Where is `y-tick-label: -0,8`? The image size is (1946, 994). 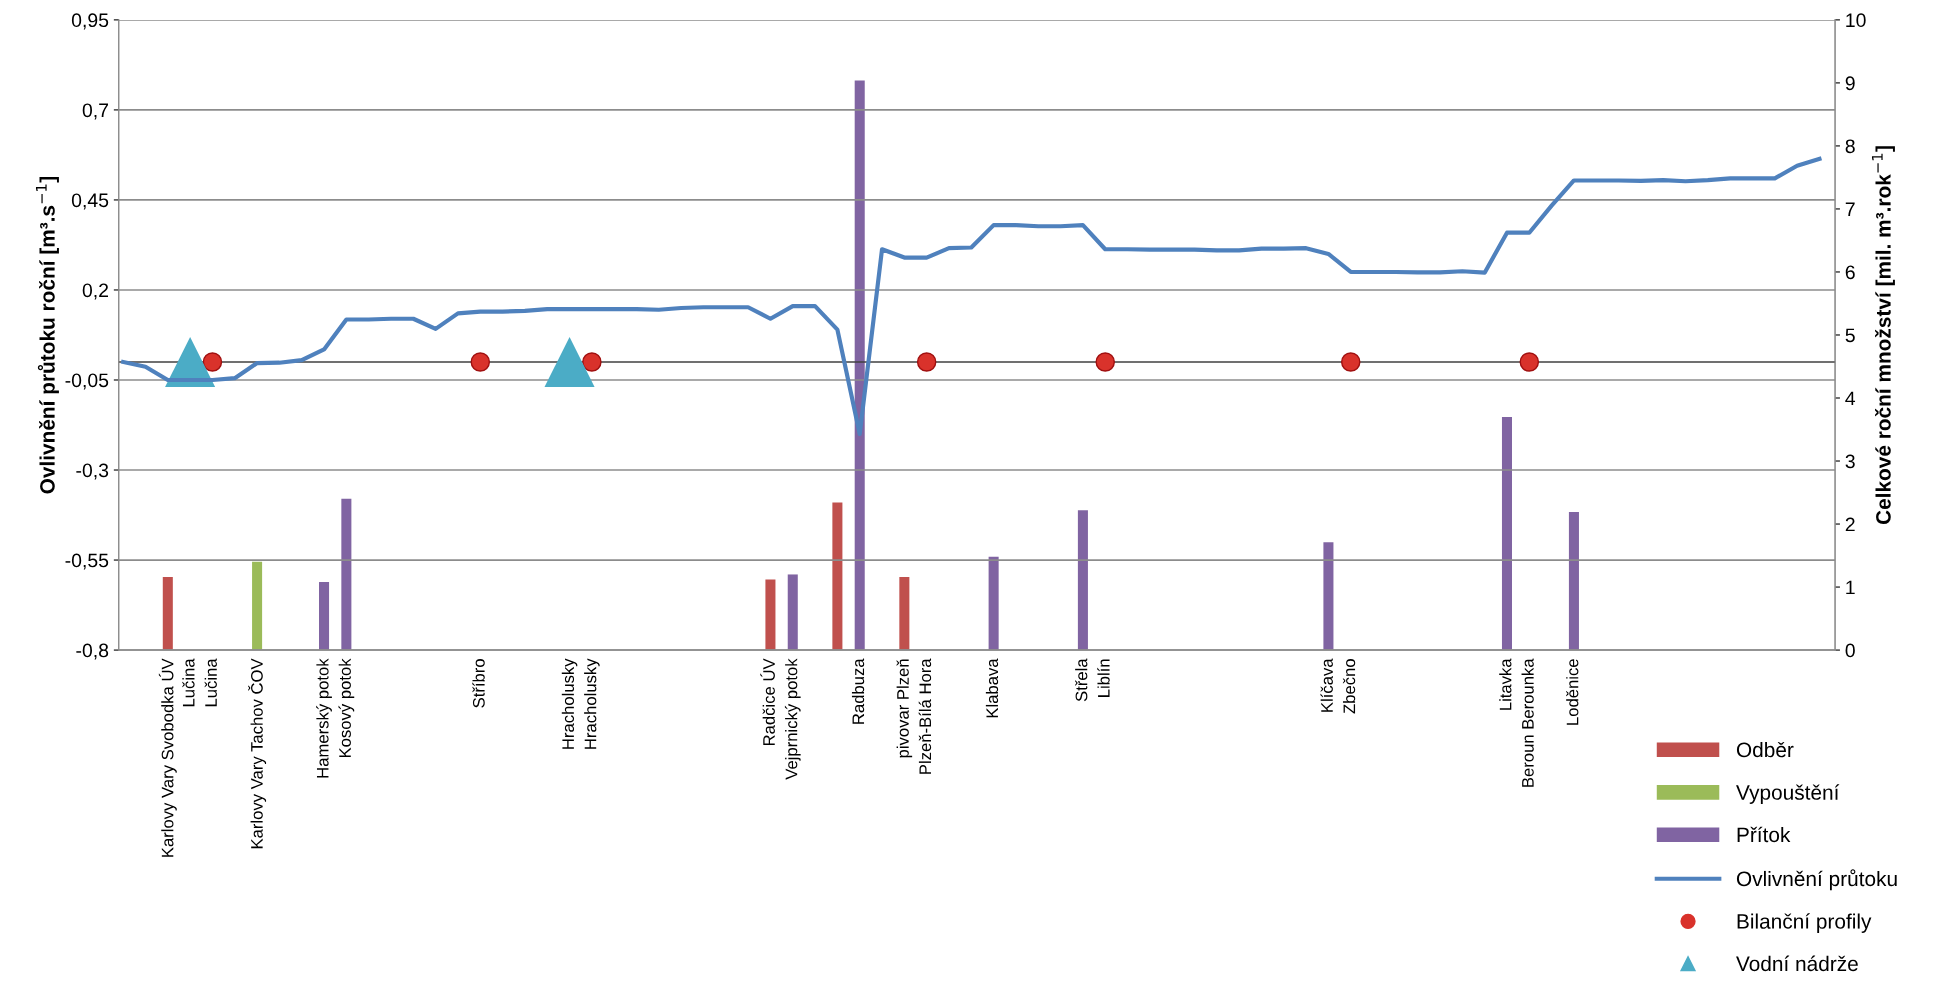
y-tick-label: -0,8 is located at coordinates (92, 651).